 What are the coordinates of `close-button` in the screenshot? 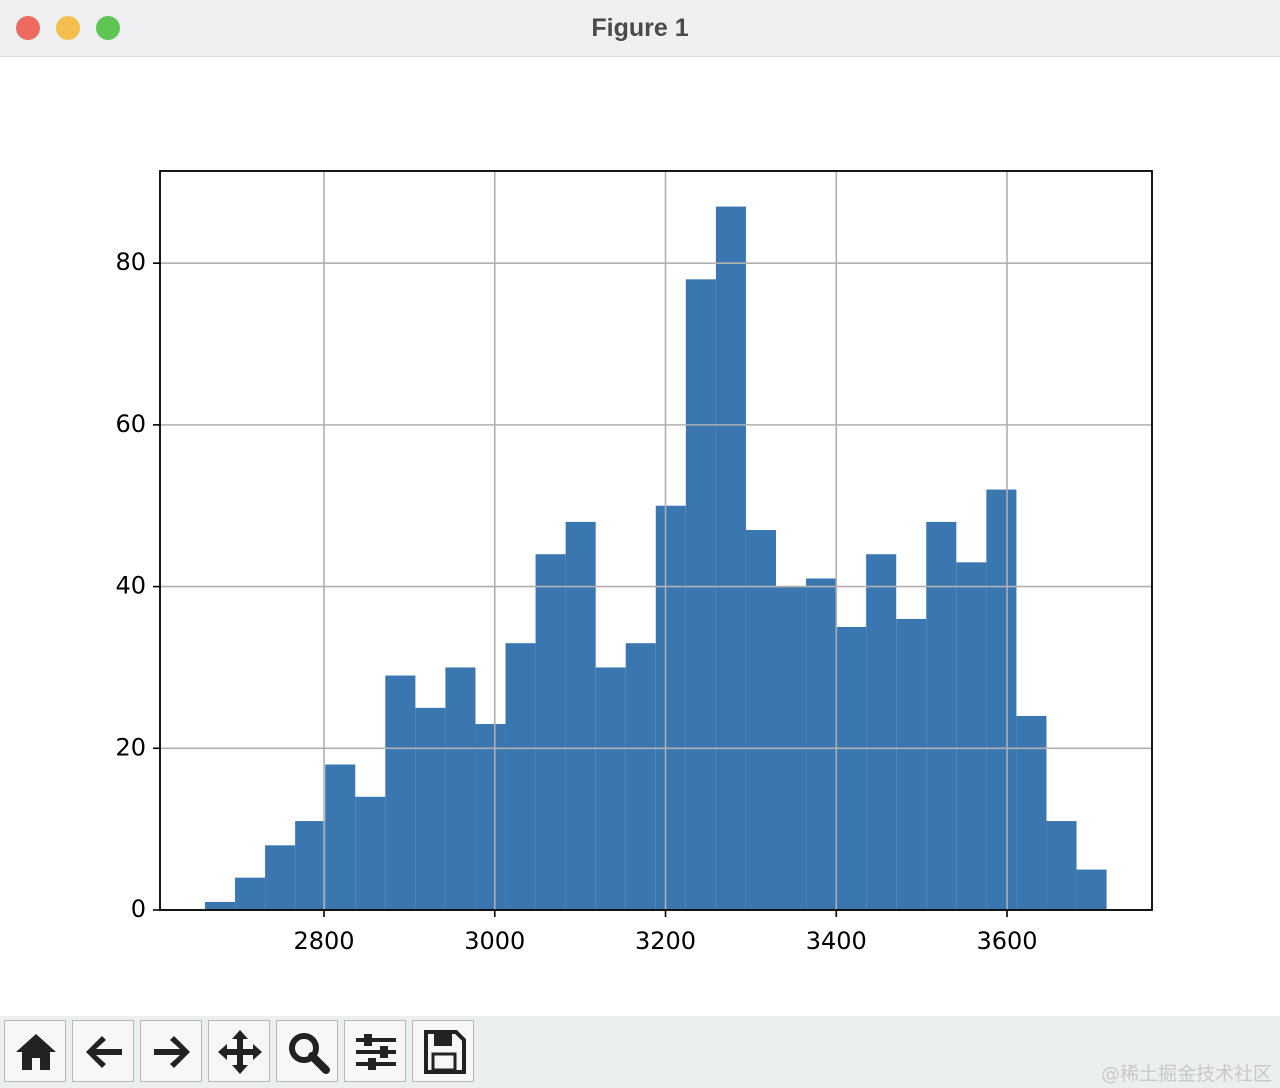 It's located at (28, 28).